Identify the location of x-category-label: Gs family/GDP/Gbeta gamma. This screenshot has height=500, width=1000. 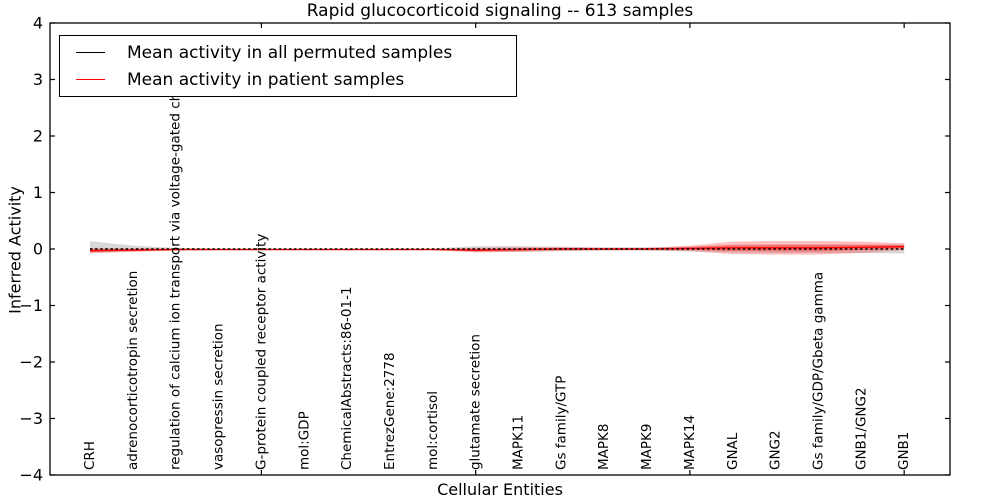
(818, 371).